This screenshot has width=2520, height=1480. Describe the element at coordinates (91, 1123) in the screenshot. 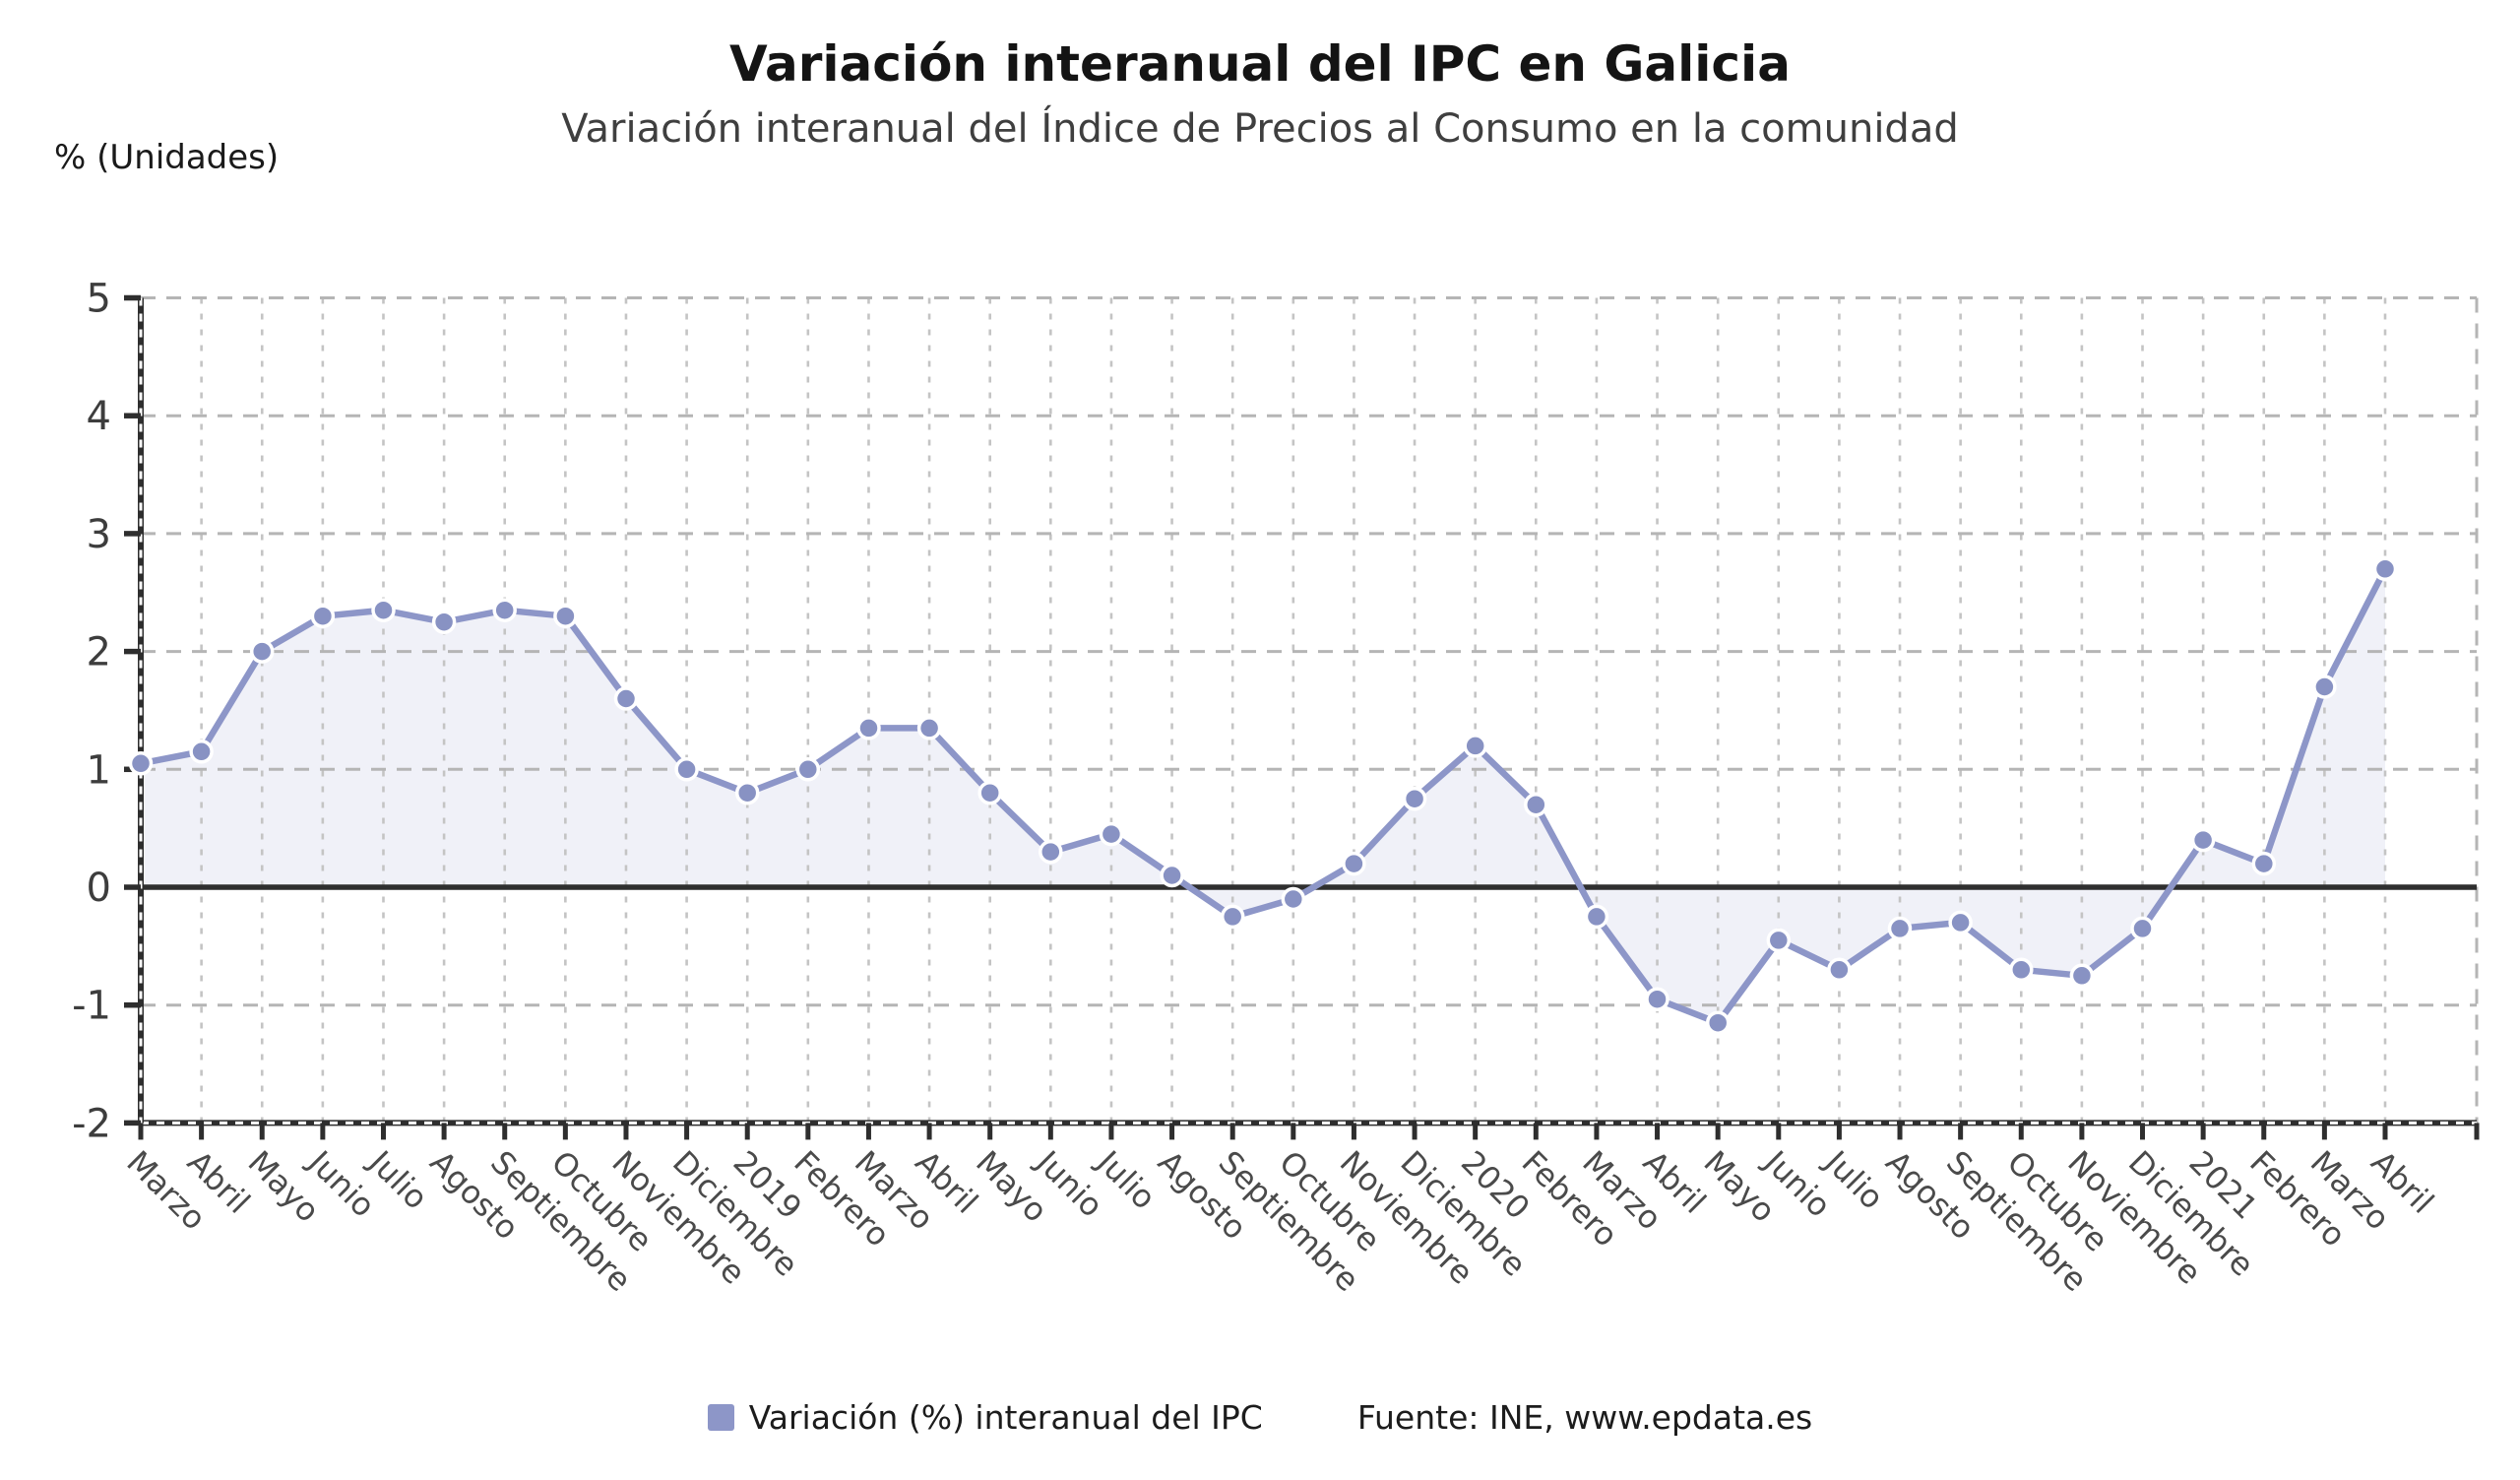

I see `y-tick-label: -2` at that location.